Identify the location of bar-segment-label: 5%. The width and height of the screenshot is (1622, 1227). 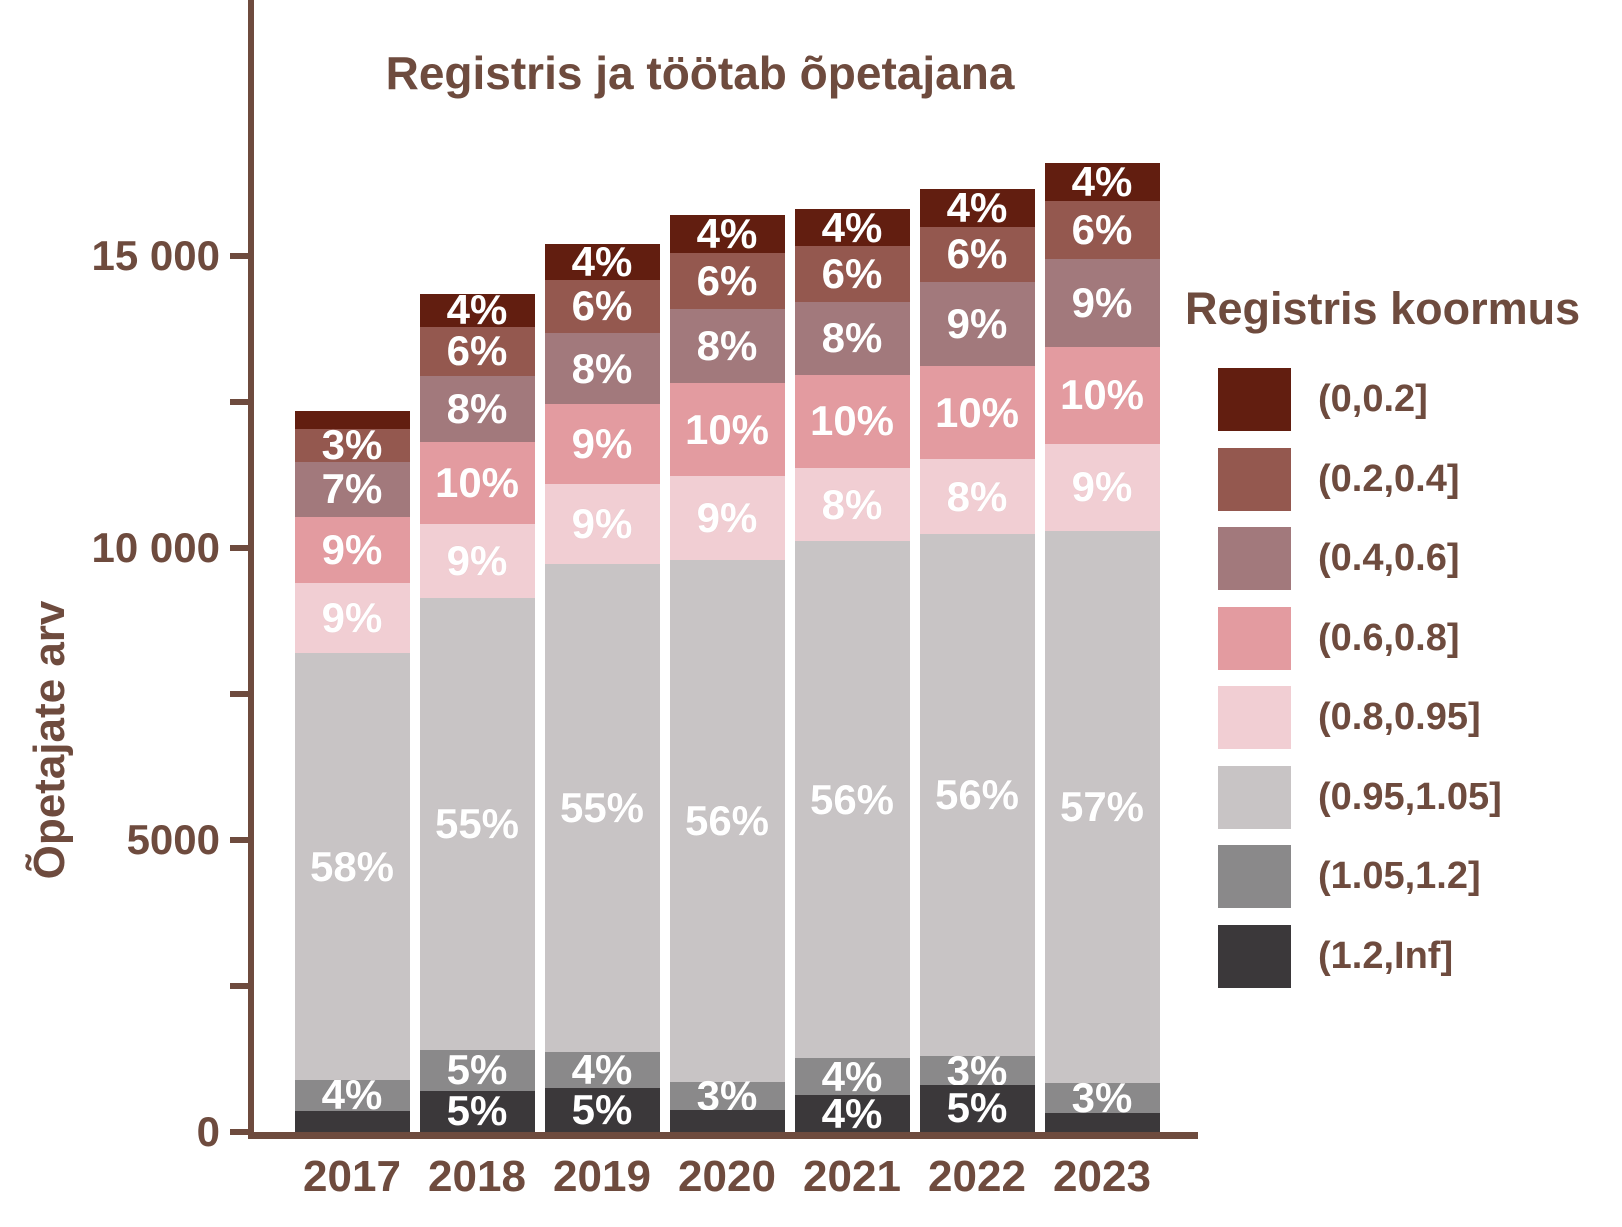
(477, 1111).